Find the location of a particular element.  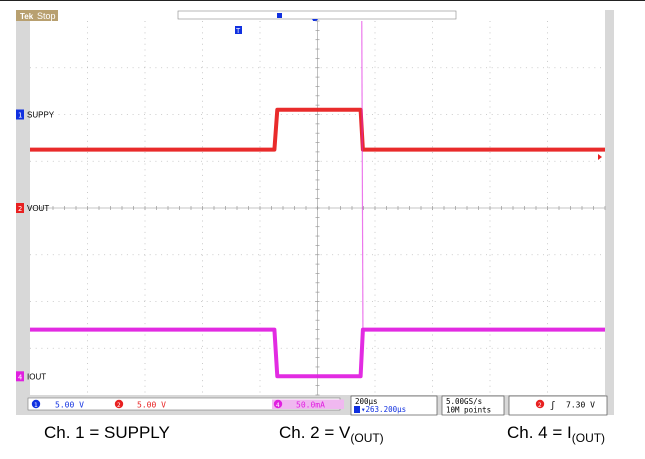

svg-text: T is located at coordinates (238, 31).